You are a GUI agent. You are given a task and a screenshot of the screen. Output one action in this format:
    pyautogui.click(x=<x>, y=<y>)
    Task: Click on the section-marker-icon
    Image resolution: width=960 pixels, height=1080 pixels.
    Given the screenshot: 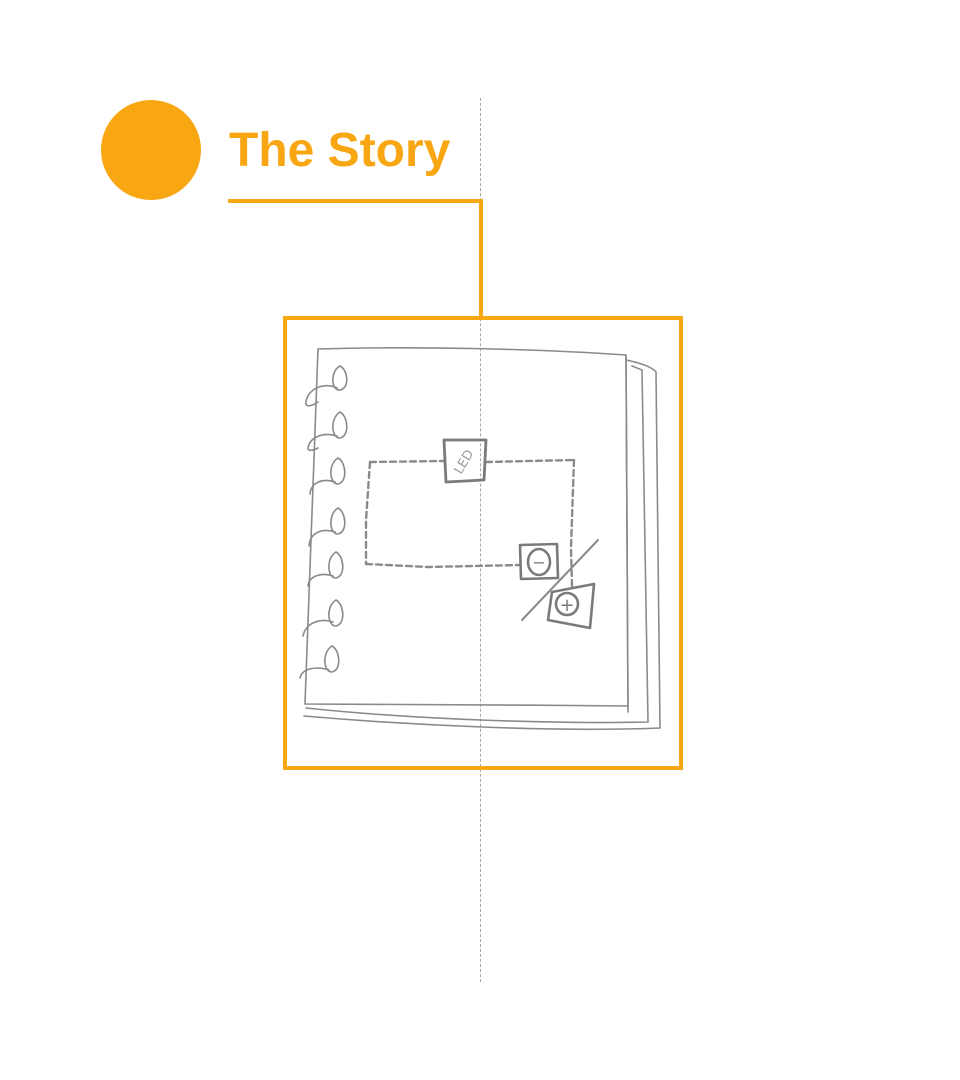 What is the action you would take?
    pyautogui.click(x=151, y=150)
    